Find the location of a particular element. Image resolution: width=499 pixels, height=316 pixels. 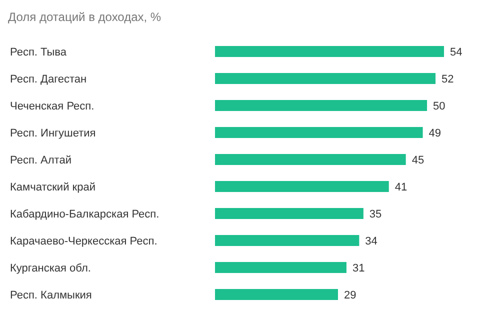

y-tick-label: Респ. Ингушетия is located at coordinates (53, 134).